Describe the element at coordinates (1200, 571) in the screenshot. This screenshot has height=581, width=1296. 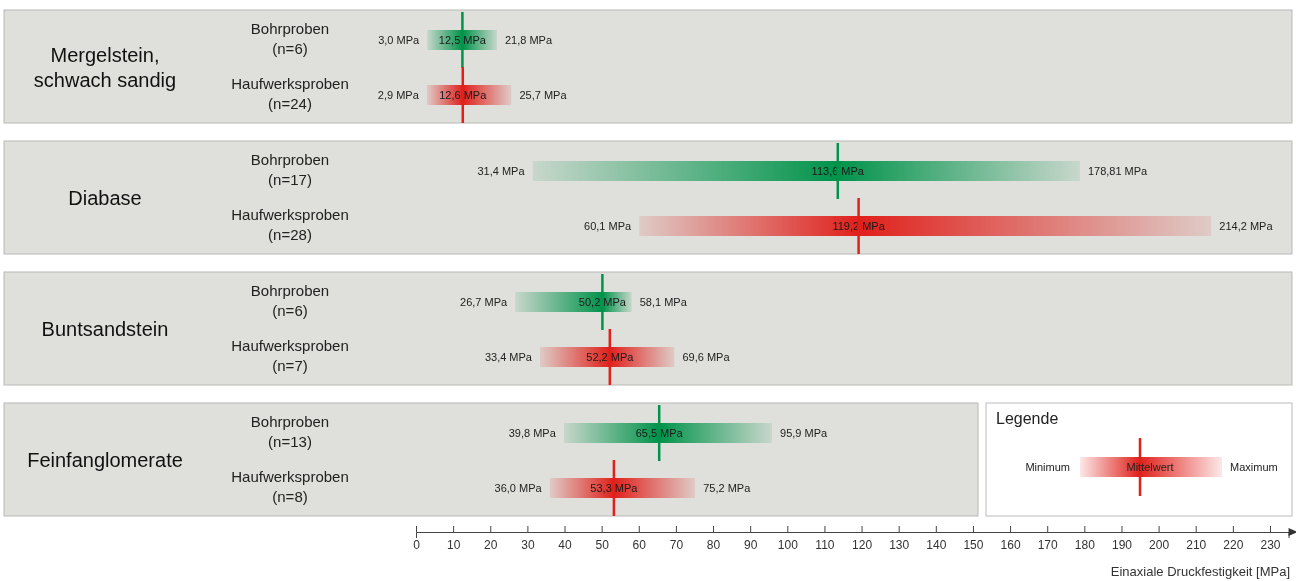
I see `x-axis-title: Einaxiale Druckfestigkeit [MPa]` at that location.